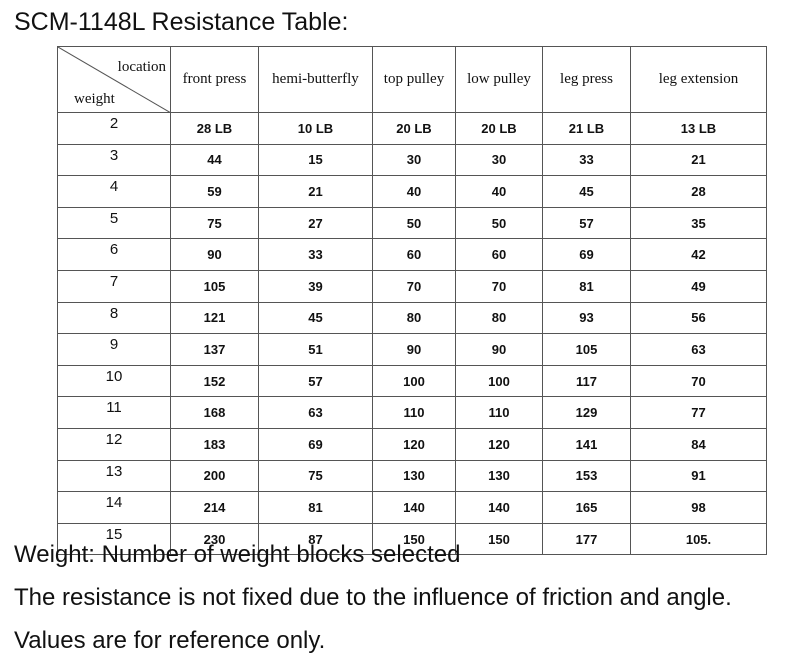  I want to click on diagonal, so click(114, 80).